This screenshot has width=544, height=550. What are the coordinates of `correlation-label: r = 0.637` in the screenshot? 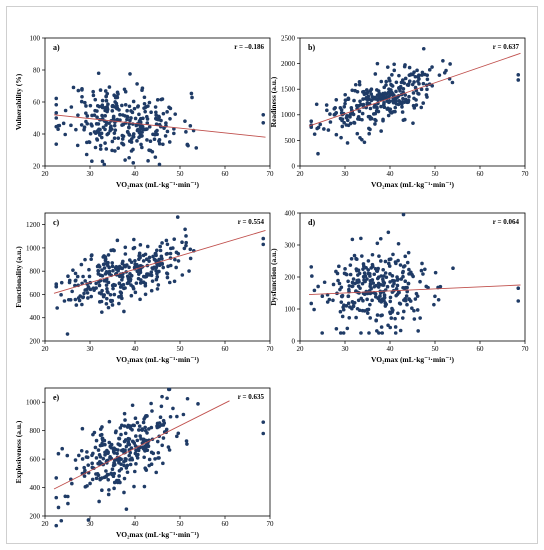 It's located at (506, 47).